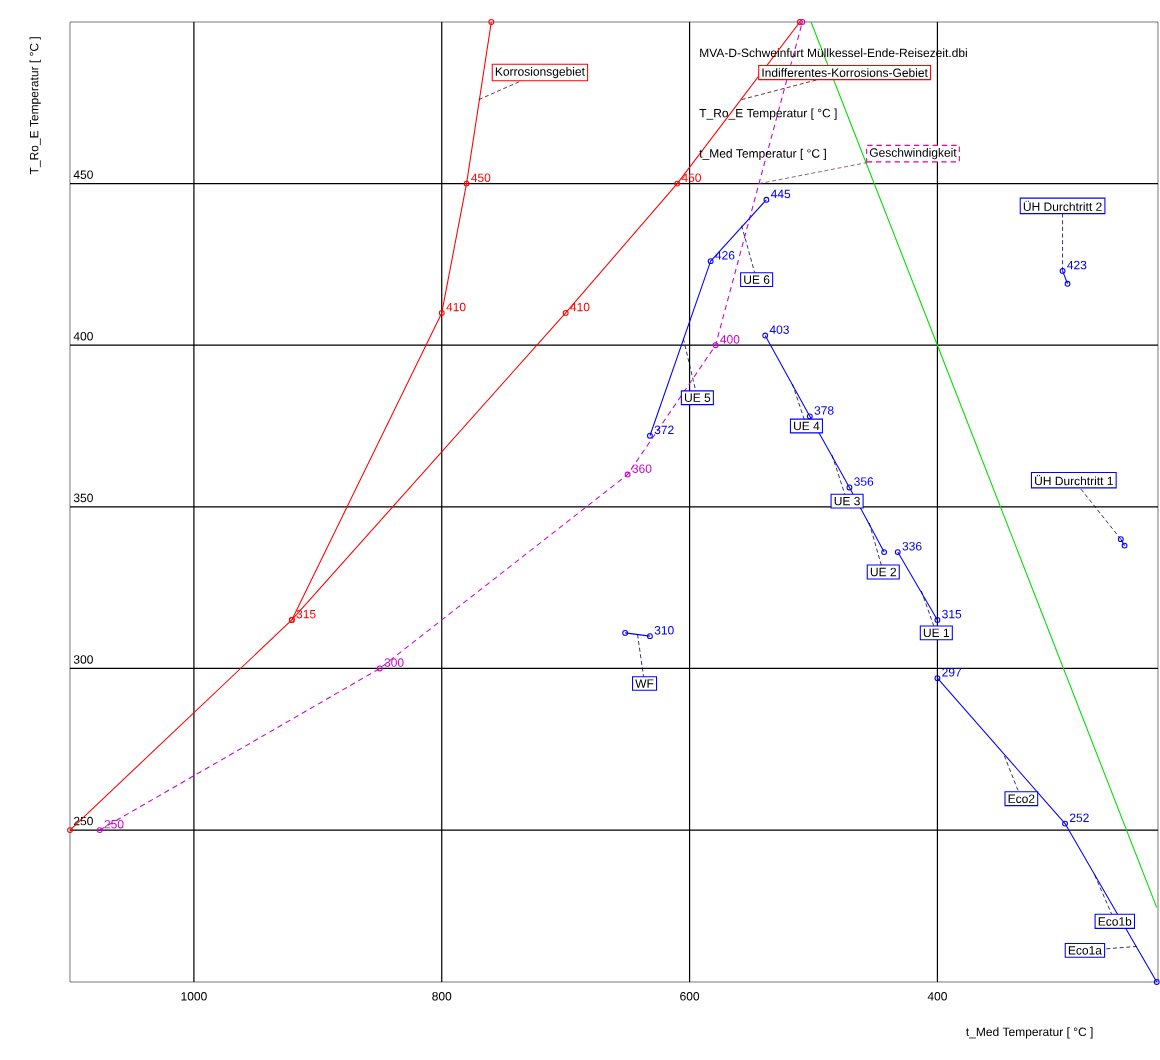  What do you see at coordinates (780, 194) in the screenshot?
I see `data-label: 445` at bounding box center [780, 194].